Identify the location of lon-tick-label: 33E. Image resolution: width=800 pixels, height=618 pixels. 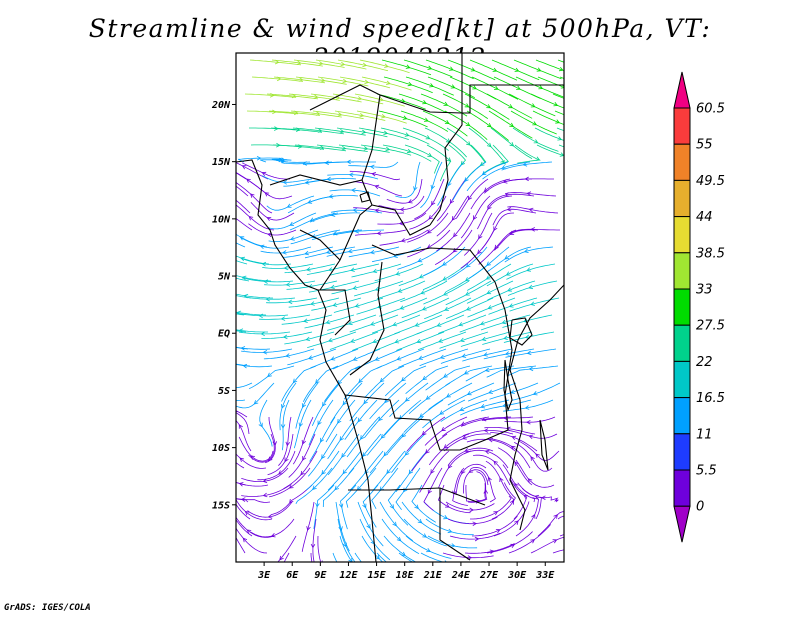
(545, 575).